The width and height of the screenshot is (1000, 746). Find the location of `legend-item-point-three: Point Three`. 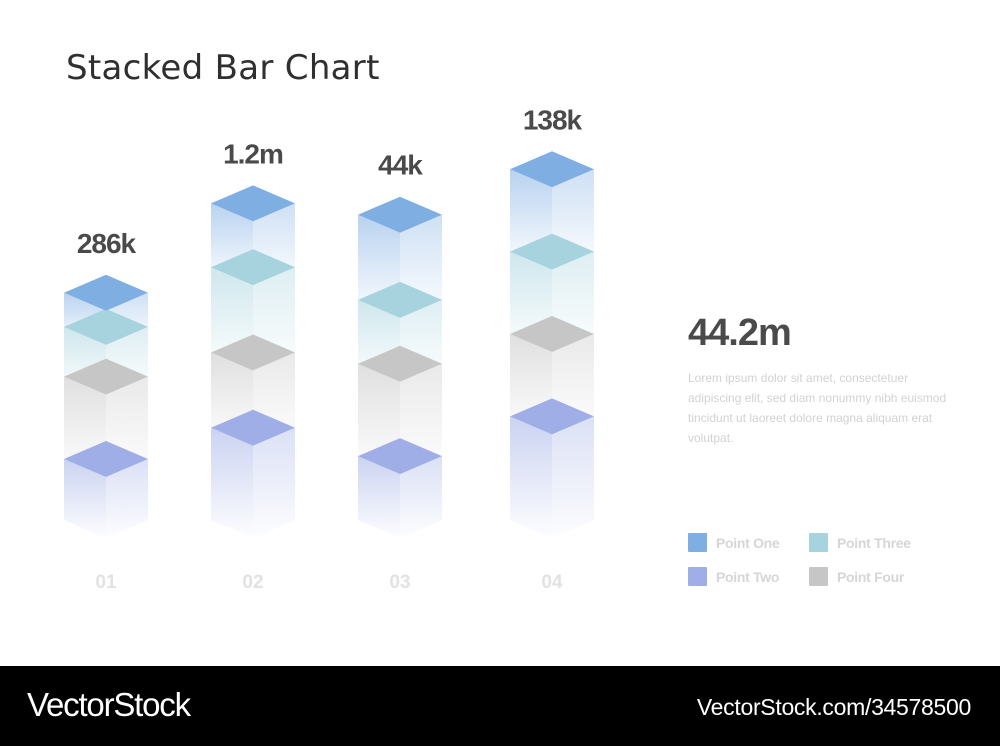

legend-item-point-three: Point Three is located at coordinates (860, 542).